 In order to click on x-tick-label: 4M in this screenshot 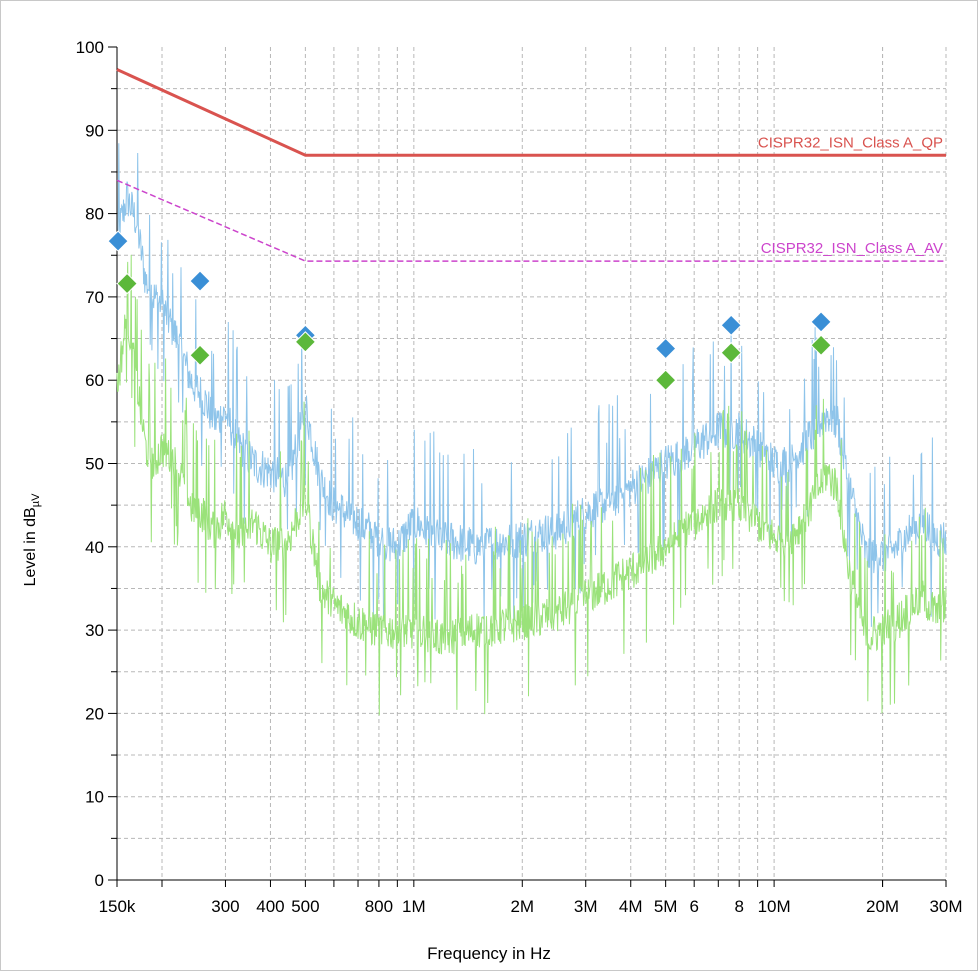, I will do `click(631, 906)`.